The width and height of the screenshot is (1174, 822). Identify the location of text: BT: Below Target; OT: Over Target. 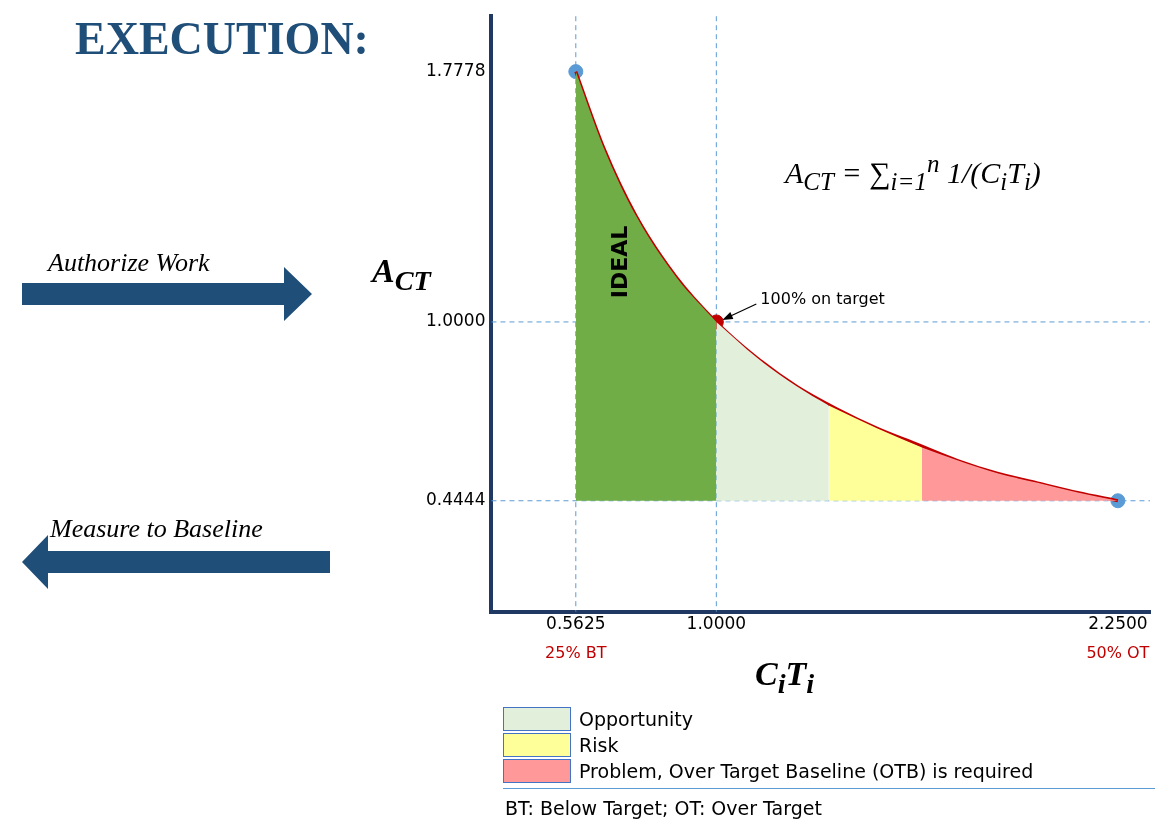
(663, 808).